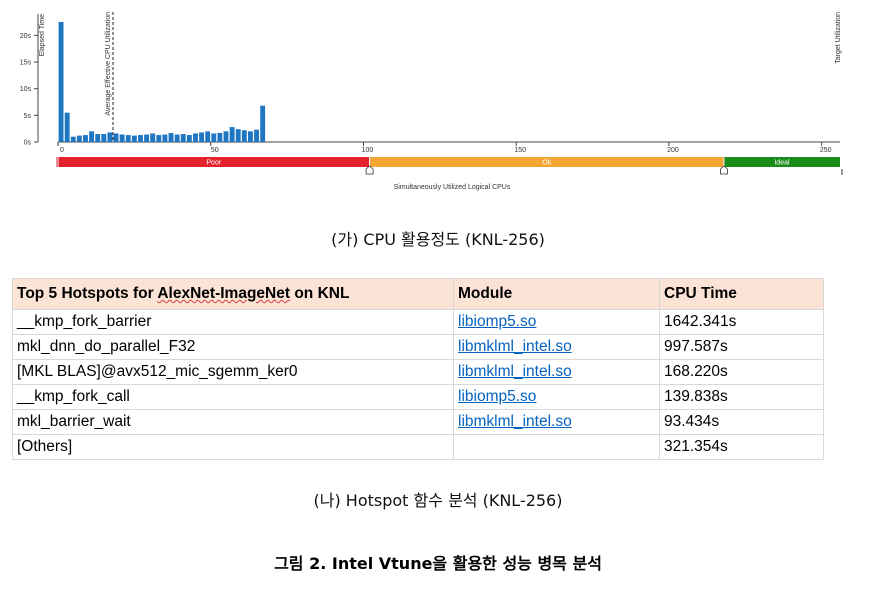  Describe the element at coordinates (162, 82) in the screenshot. I see `chart-bars` at that location.